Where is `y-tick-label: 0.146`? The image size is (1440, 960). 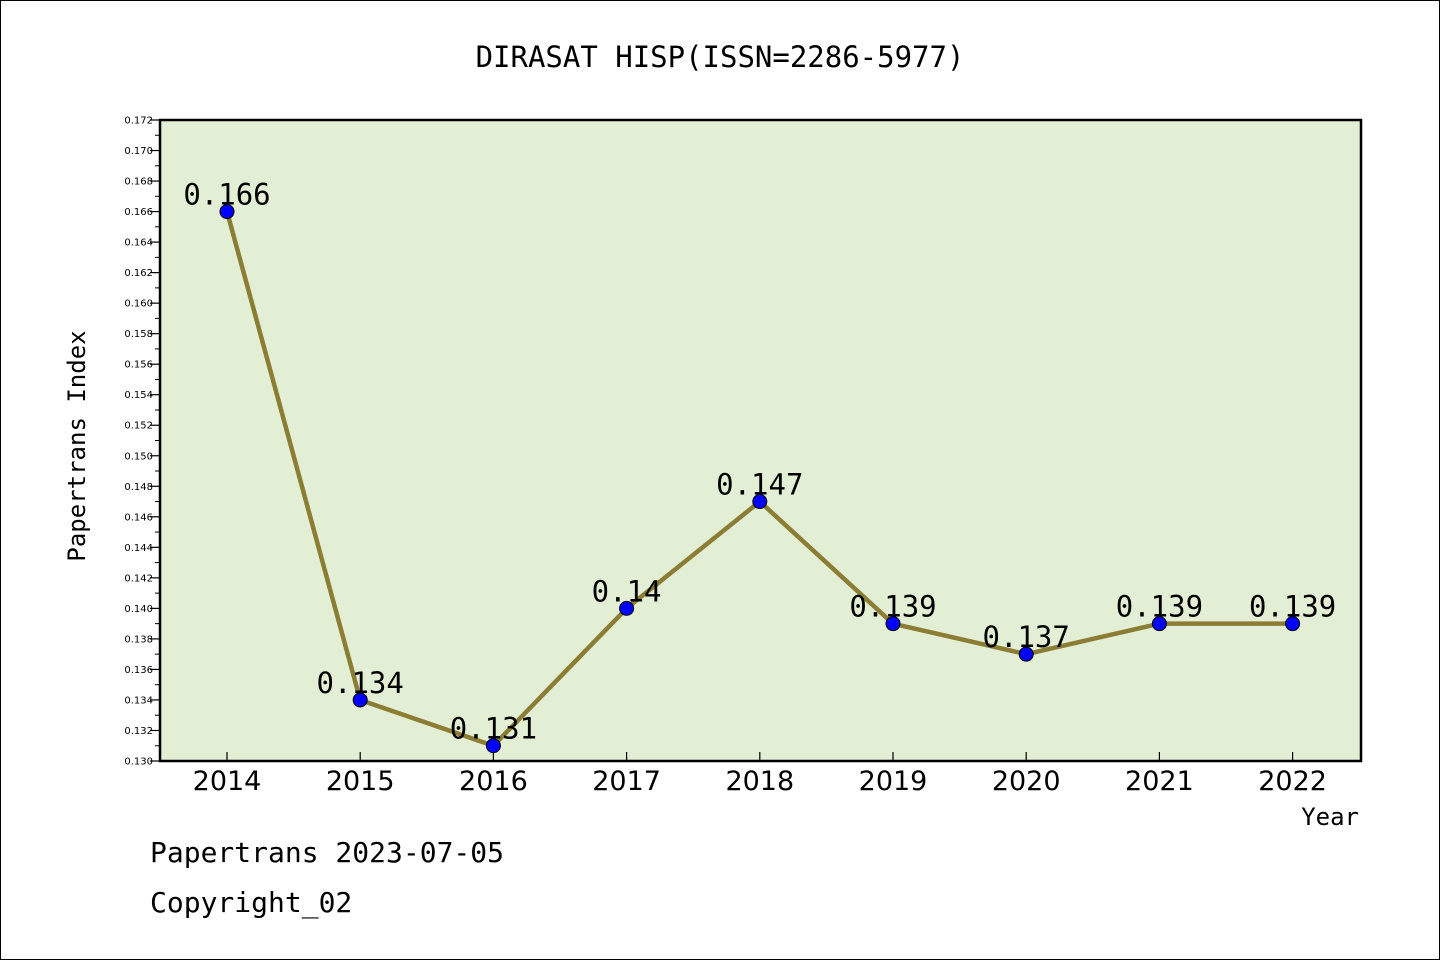 y-tick-label: 0.146 is located at coordinates (138, 517).